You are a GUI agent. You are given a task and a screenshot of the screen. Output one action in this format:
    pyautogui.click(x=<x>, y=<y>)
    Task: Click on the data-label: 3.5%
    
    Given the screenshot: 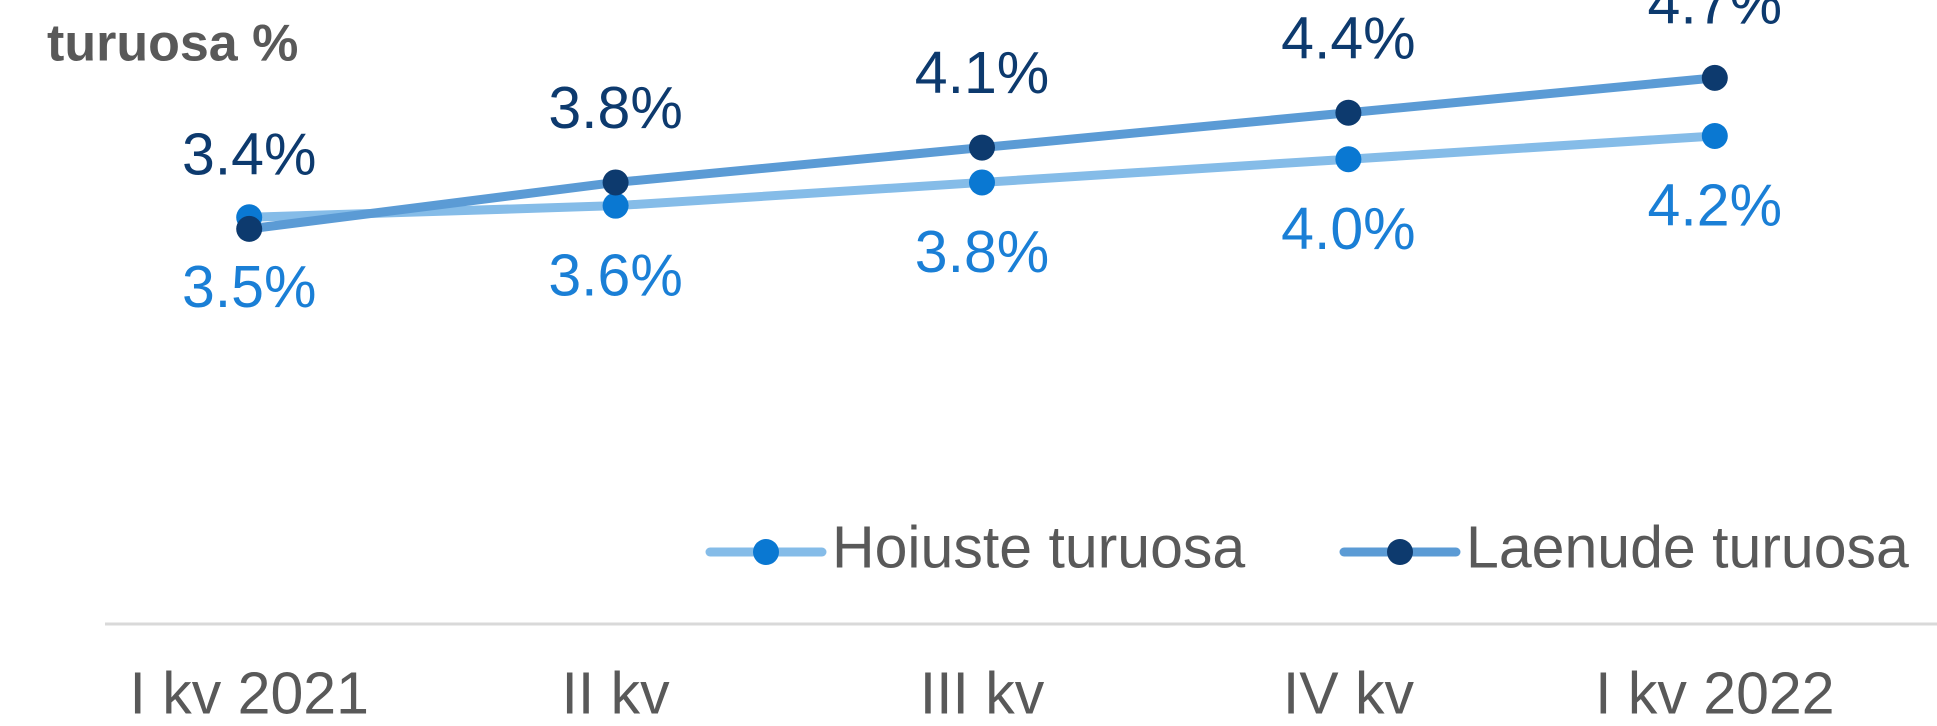 What is the action you would take?
    pyautogui.click(x=249, y=287)
    